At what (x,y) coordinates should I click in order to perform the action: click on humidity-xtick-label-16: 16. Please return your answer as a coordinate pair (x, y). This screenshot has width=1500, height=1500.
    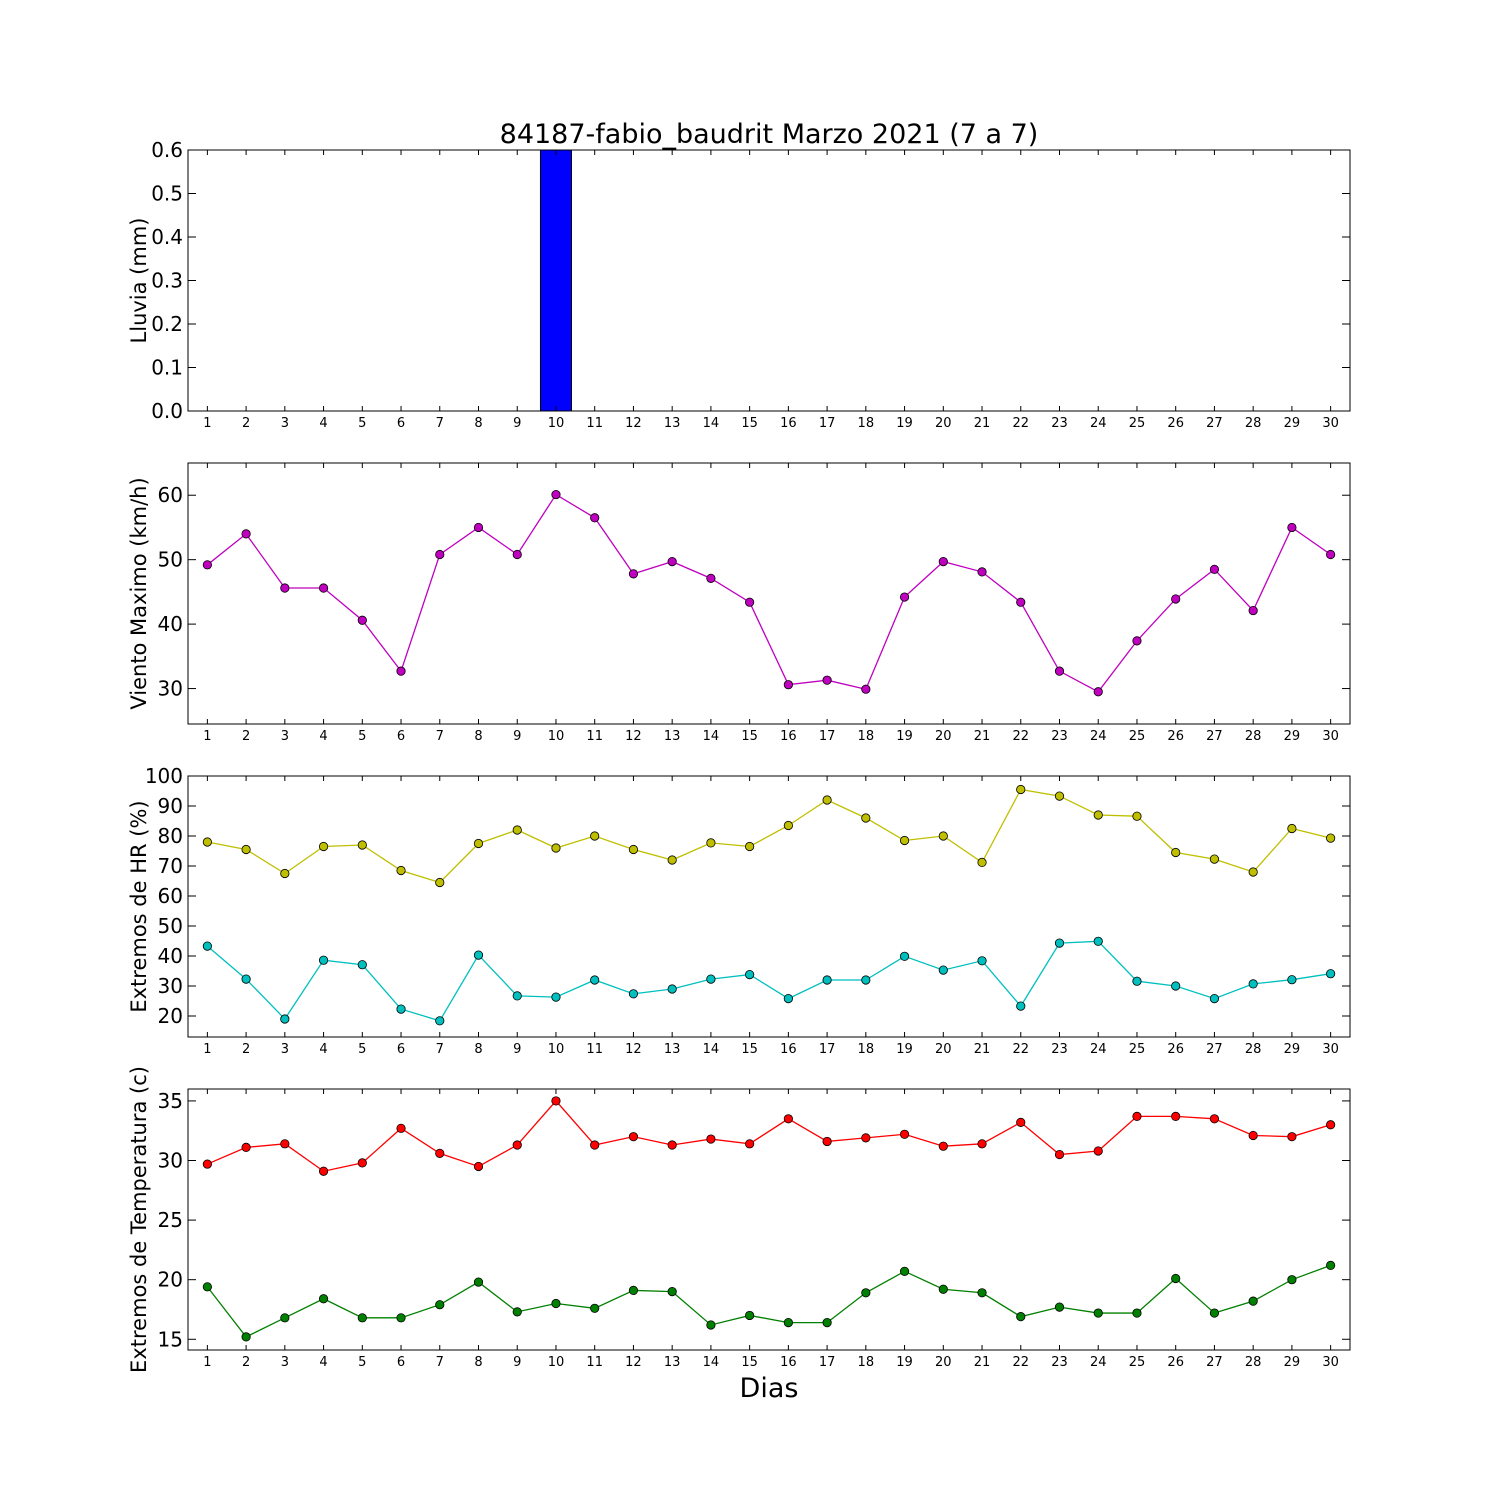
    Looking at the image, I should click on (788, 1049).